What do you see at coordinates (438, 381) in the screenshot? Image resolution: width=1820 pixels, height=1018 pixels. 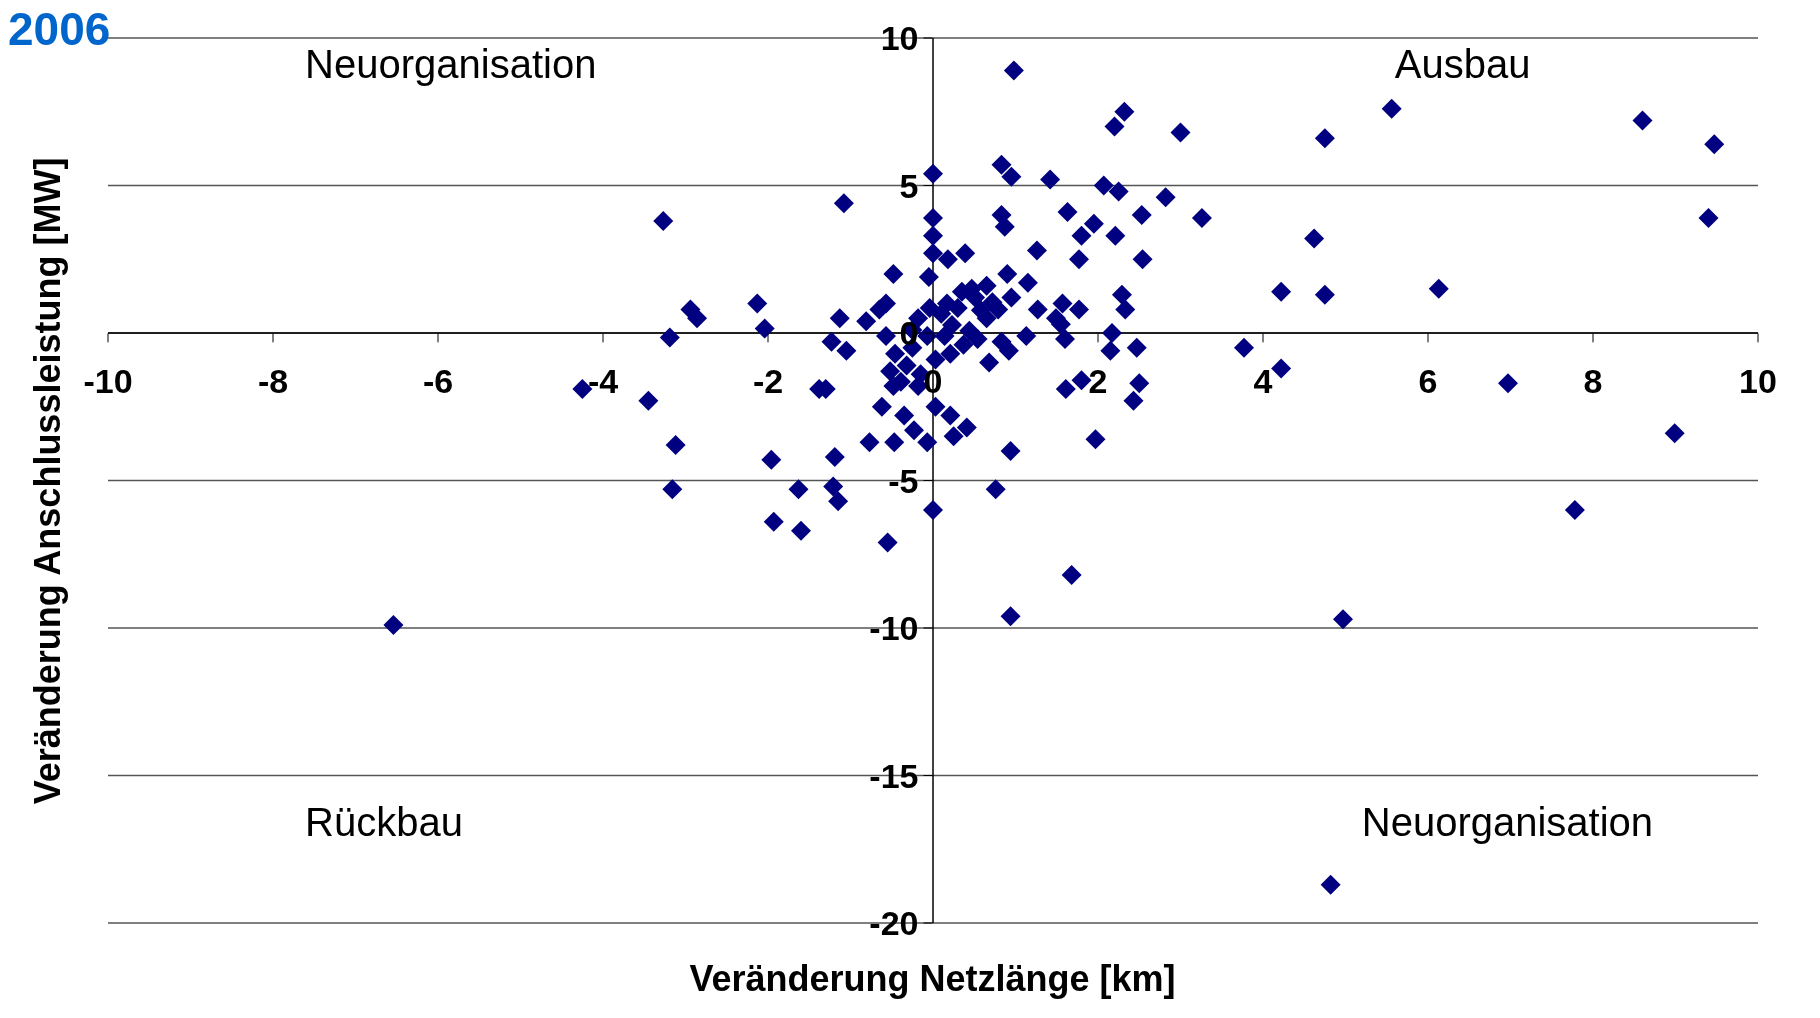 I see `x-tick-label: -6` at bounding box center [438, 381].